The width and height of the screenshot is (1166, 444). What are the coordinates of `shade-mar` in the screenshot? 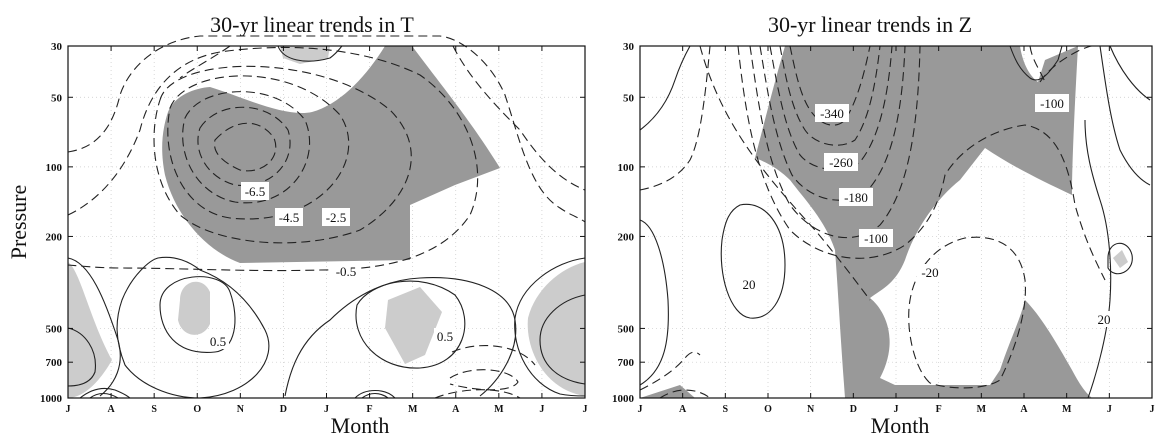 It's located at (413, 325).